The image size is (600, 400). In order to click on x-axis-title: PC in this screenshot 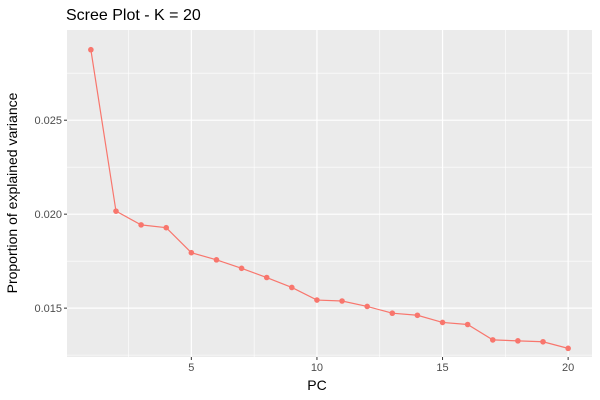, I will do `click(316, 385)`.